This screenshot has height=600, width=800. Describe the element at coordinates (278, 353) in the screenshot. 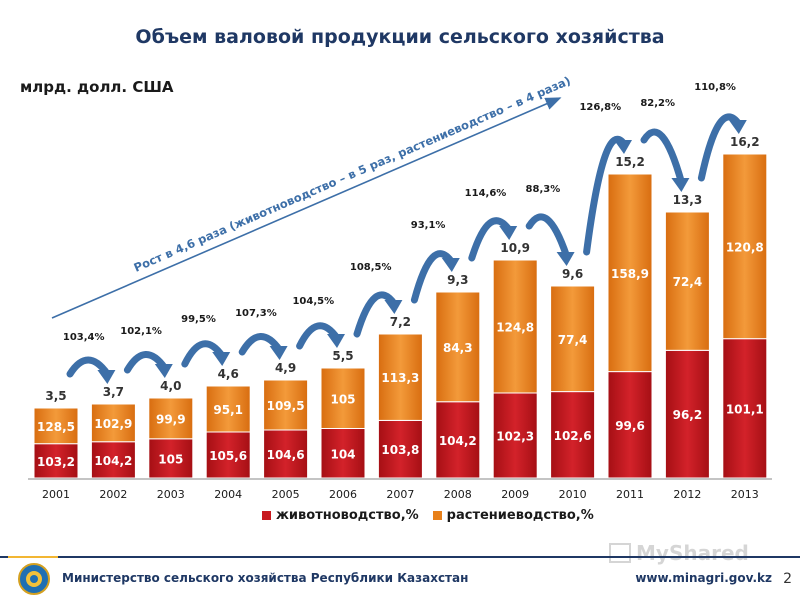

I see `growth-arrow-head-2005` at that location.